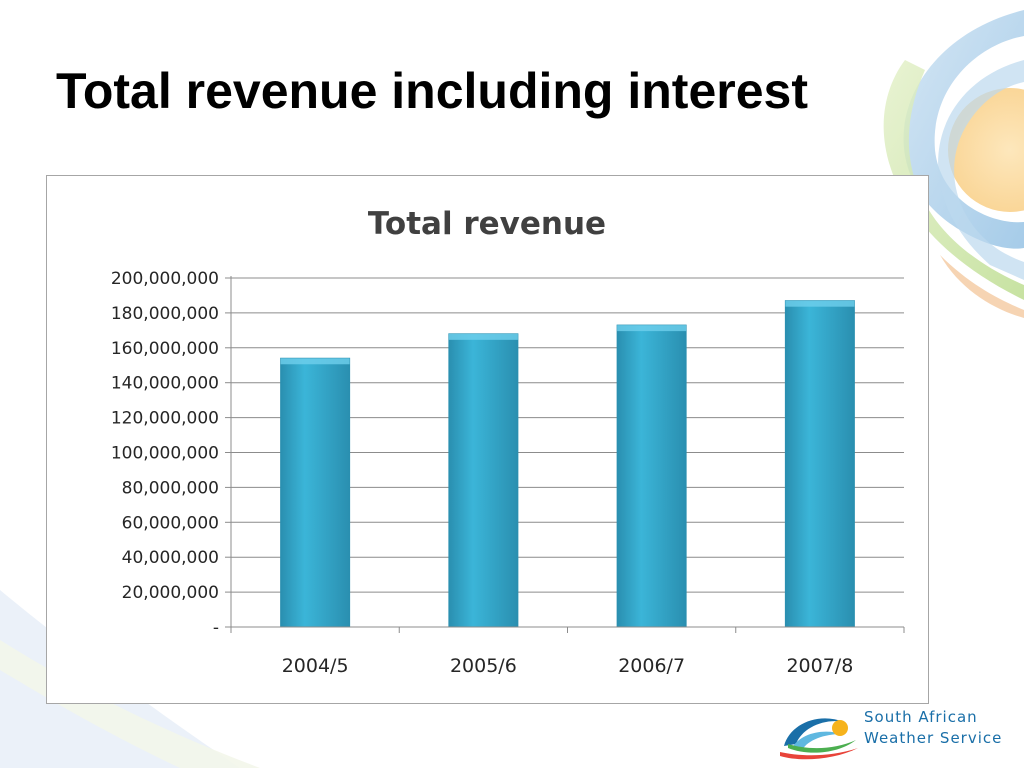  What do you see at coordinates (165, 349) in the screenshot?
I see `y-tick-label: 160,000,000` at bounding box center [165, 349].